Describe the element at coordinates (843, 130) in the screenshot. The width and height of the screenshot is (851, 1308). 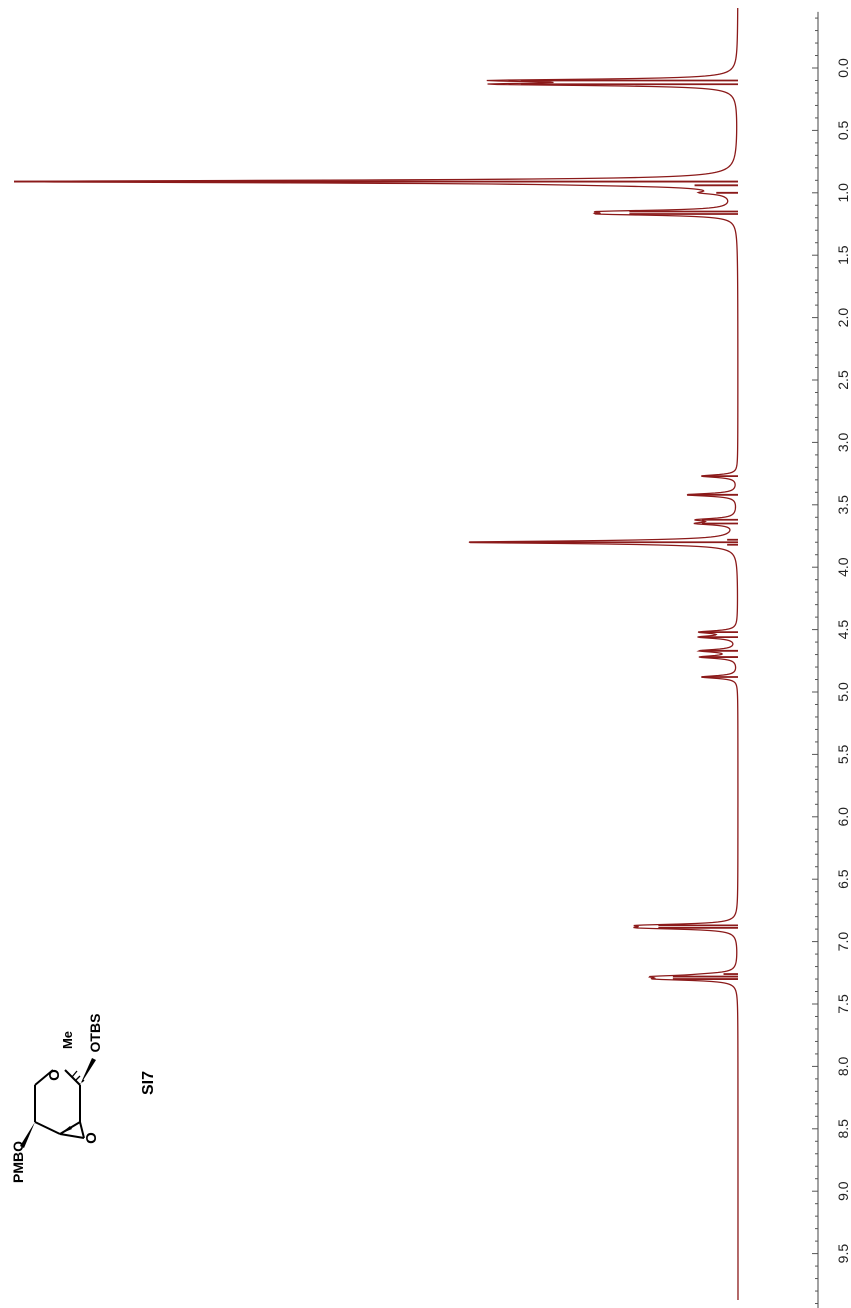
I see `tick-label: 0.5` at that location.